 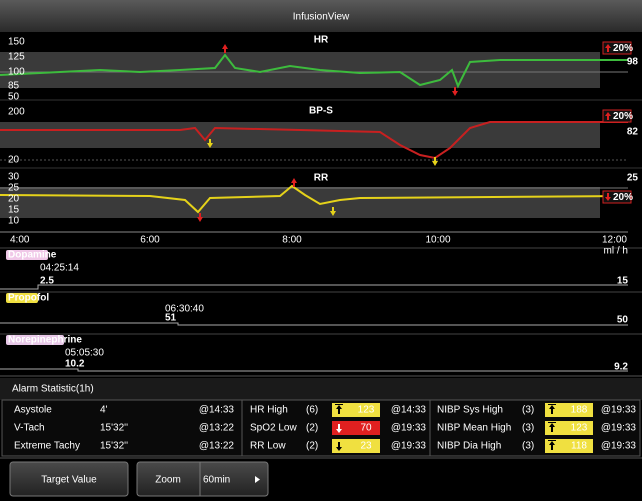 I want to click on button-label: 60min, so click(x=216, y=480).